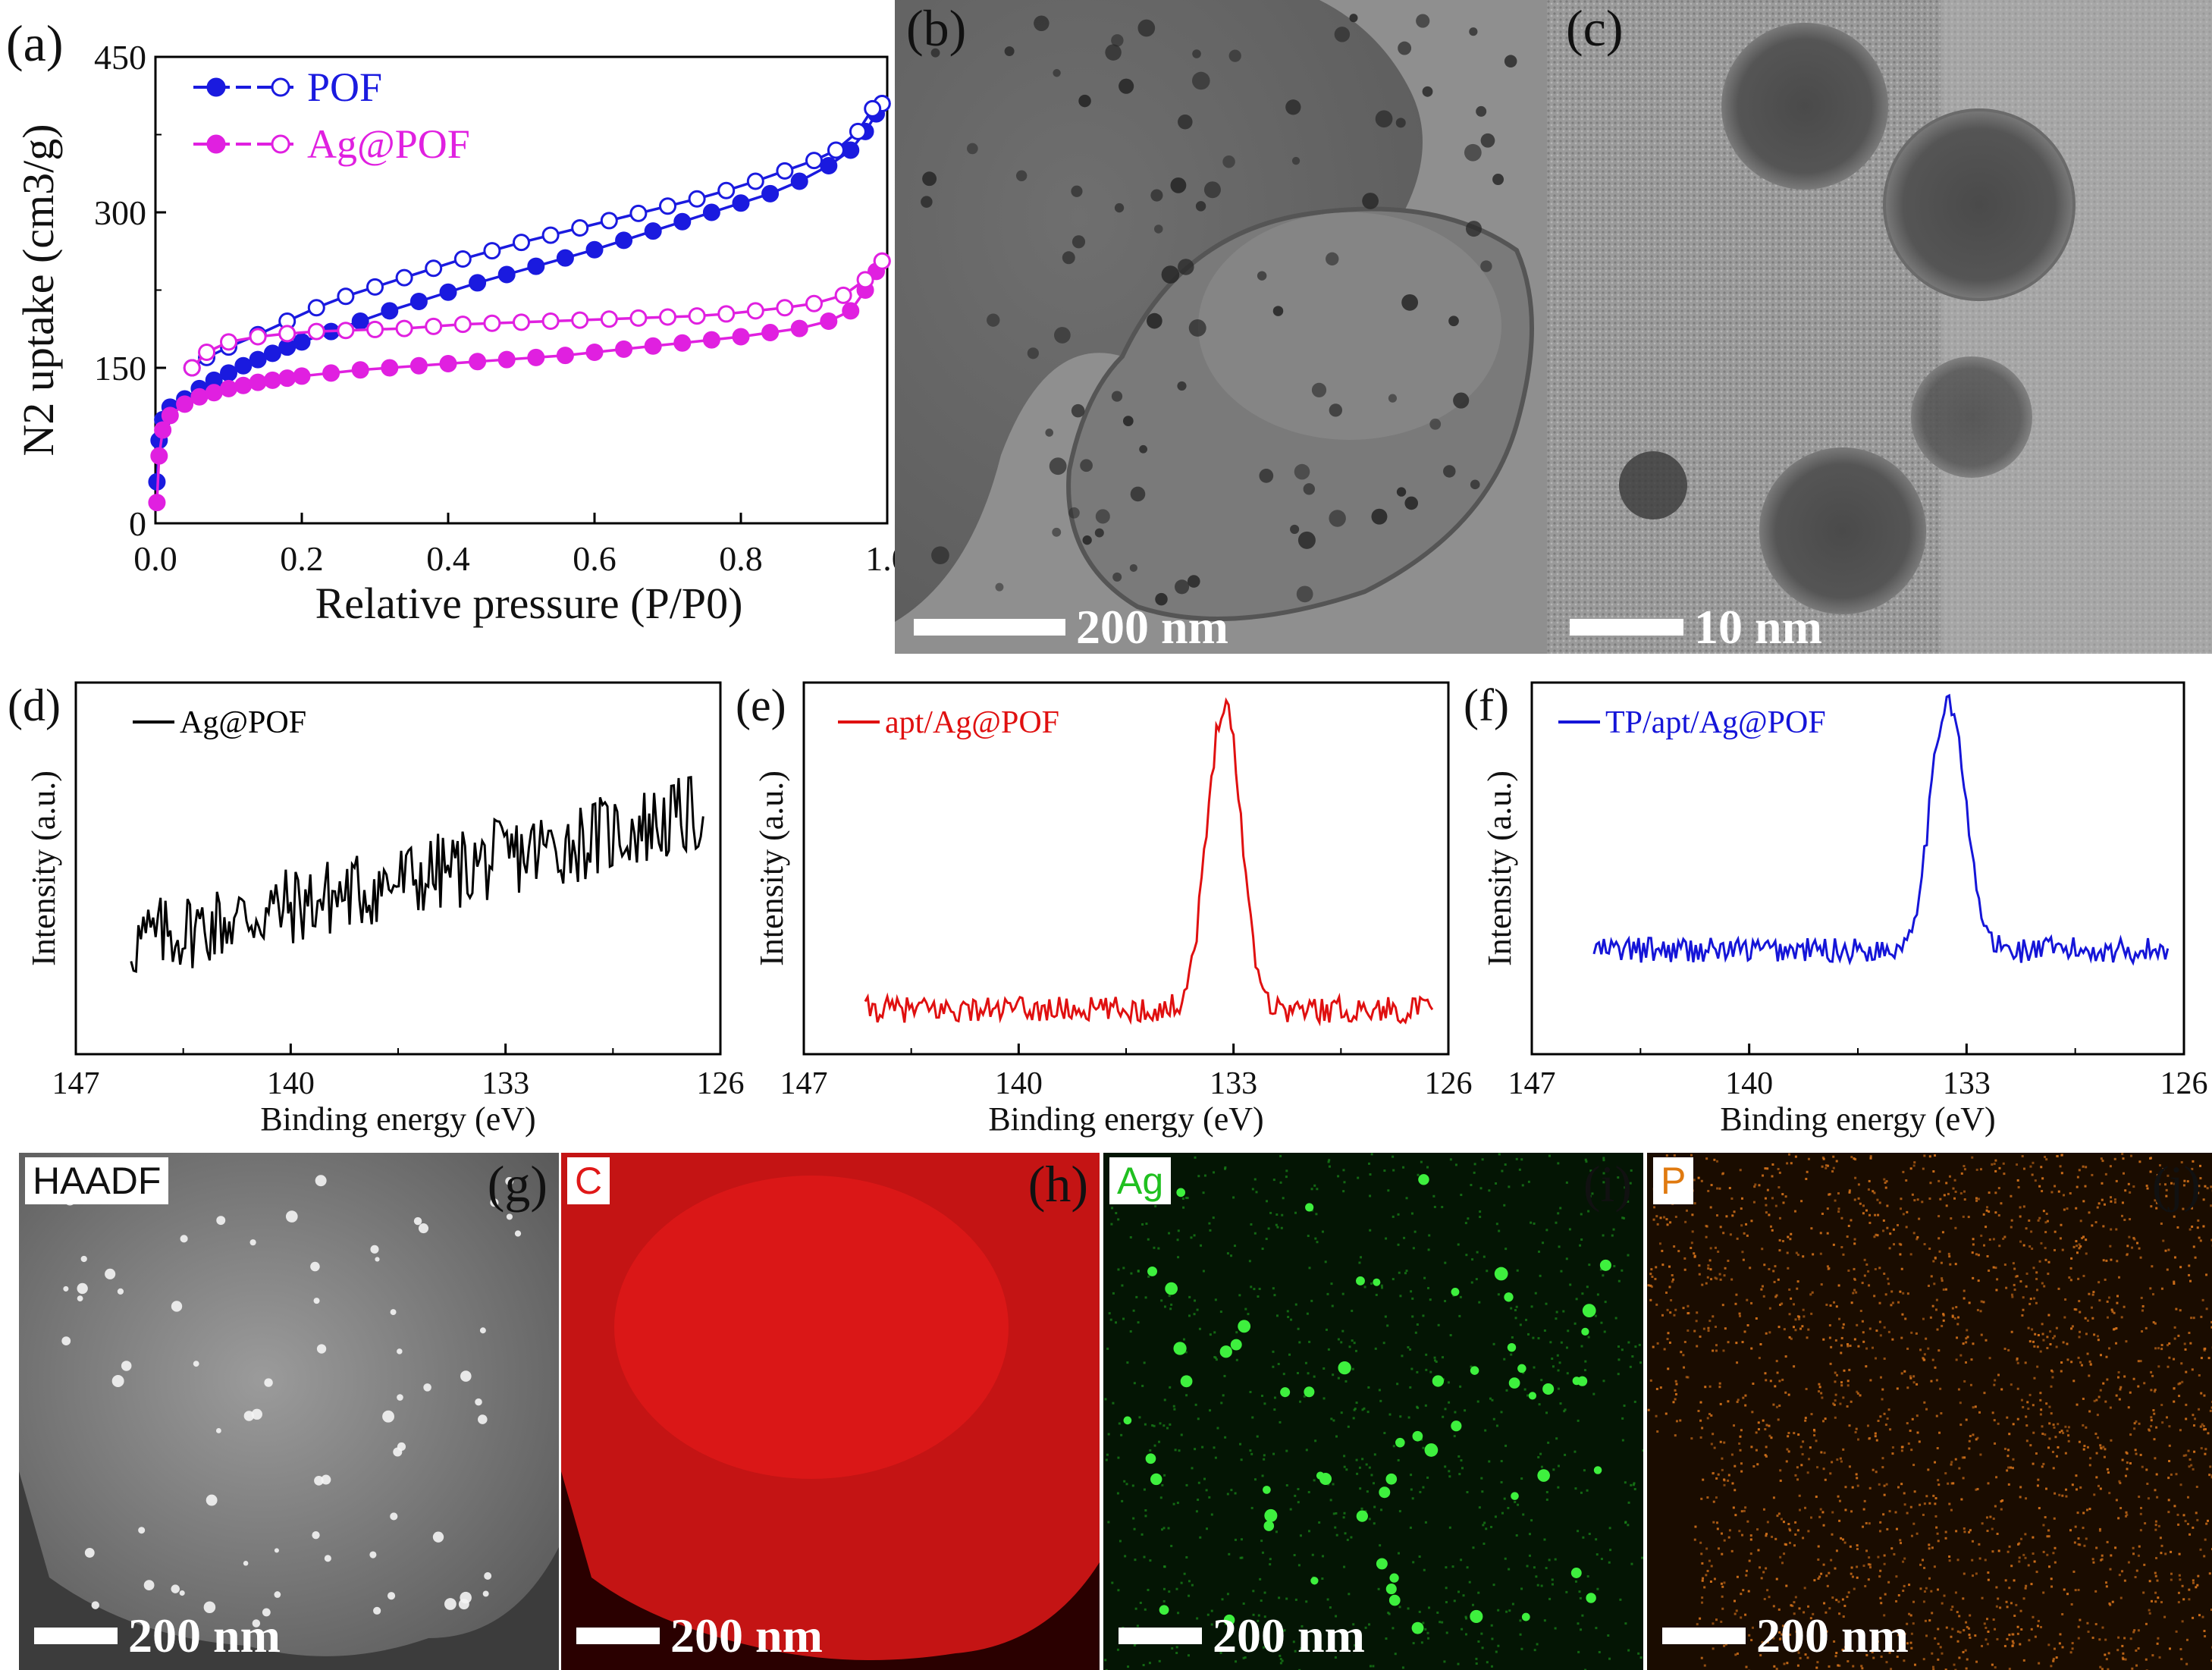 This screenshot has width=2212, height=1670. Describe the element at coordinates (1462, 400) in the screenshot. I see `nanoparticle` at that location.